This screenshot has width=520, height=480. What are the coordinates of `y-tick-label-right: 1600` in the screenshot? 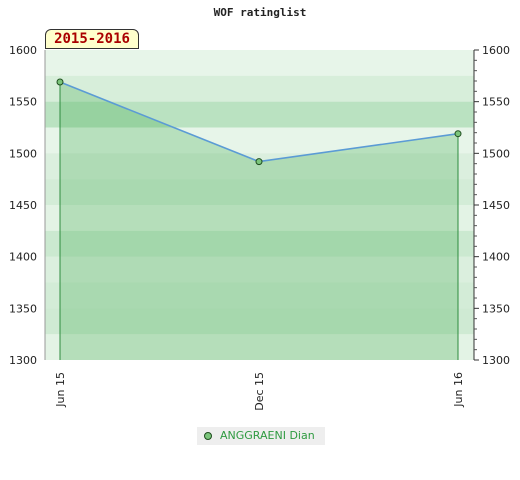 It's located at (496, 50).